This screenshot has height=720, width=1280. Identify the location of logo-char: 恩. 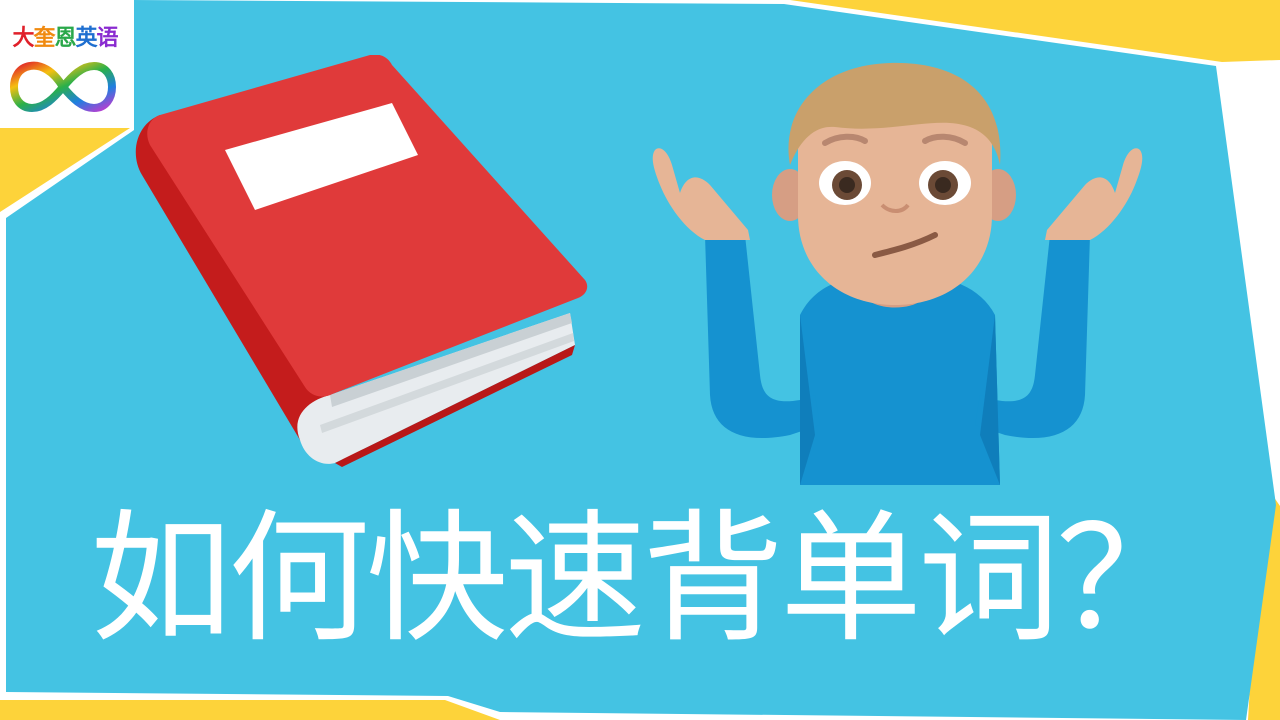
(65, 38).